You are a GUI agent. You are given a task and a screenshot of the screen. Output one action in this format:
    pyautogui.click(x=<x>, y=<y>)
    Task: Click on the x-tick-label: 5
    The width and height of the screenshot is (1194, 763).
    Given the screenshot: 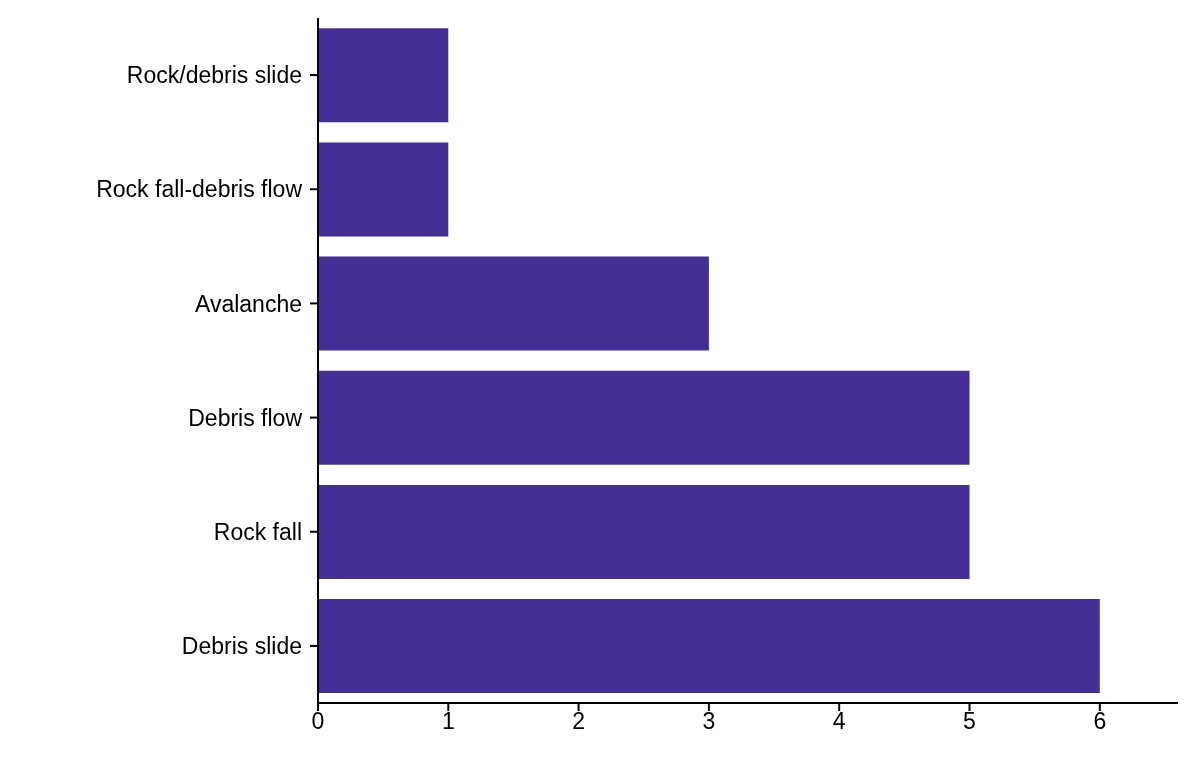 What is the action you would take?
    pyautogui.click(x=969, y=721)
    